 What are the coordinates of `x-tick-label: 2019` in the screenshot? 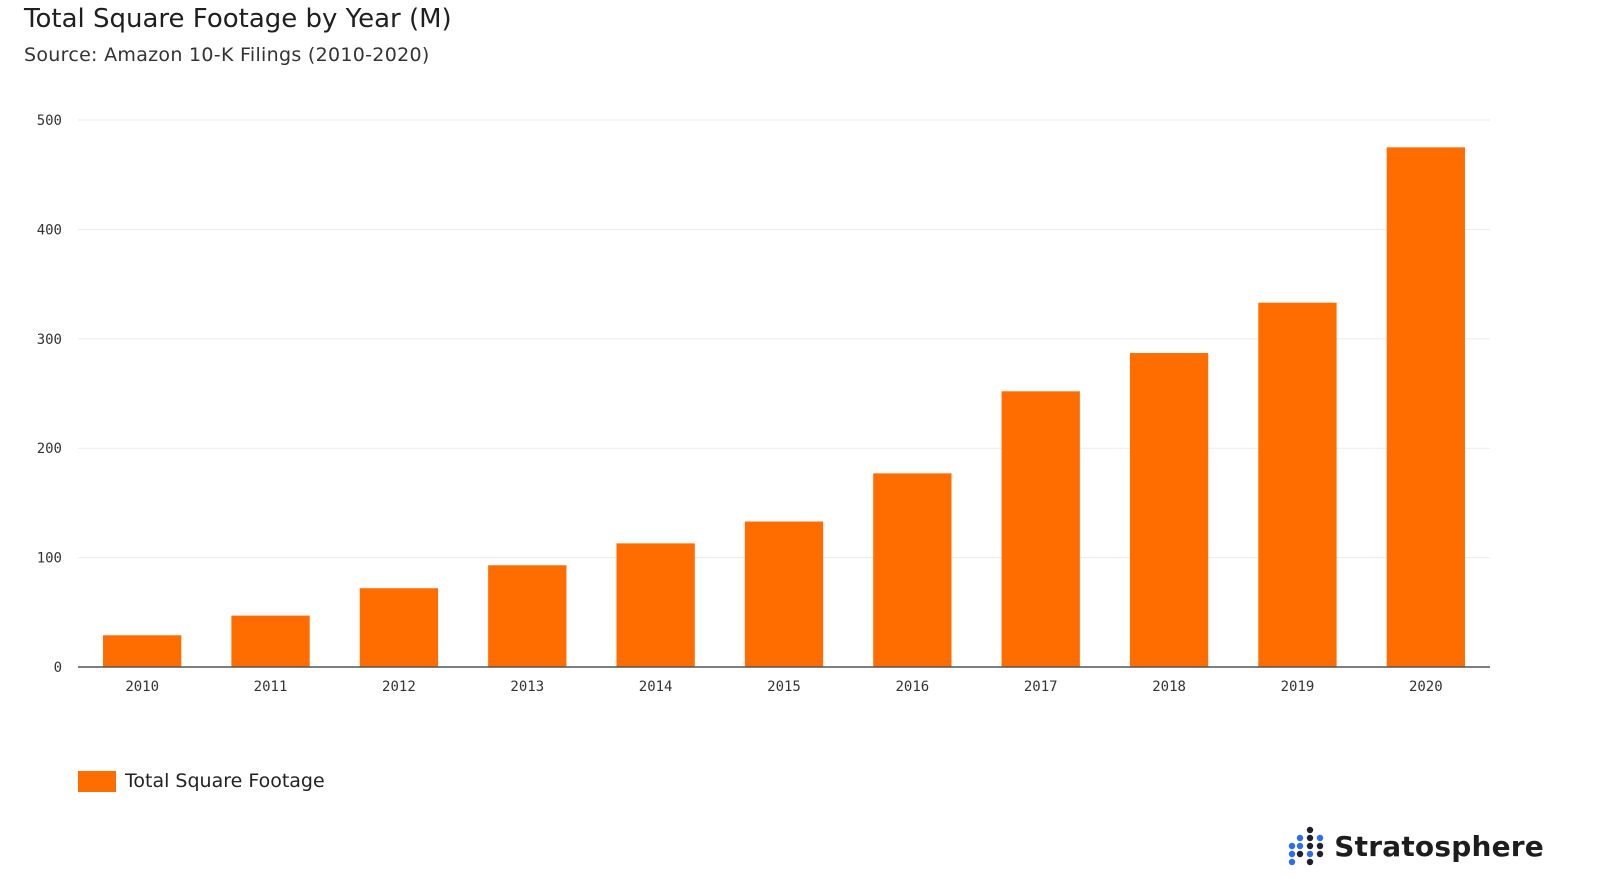 It's located at (1298, 687).